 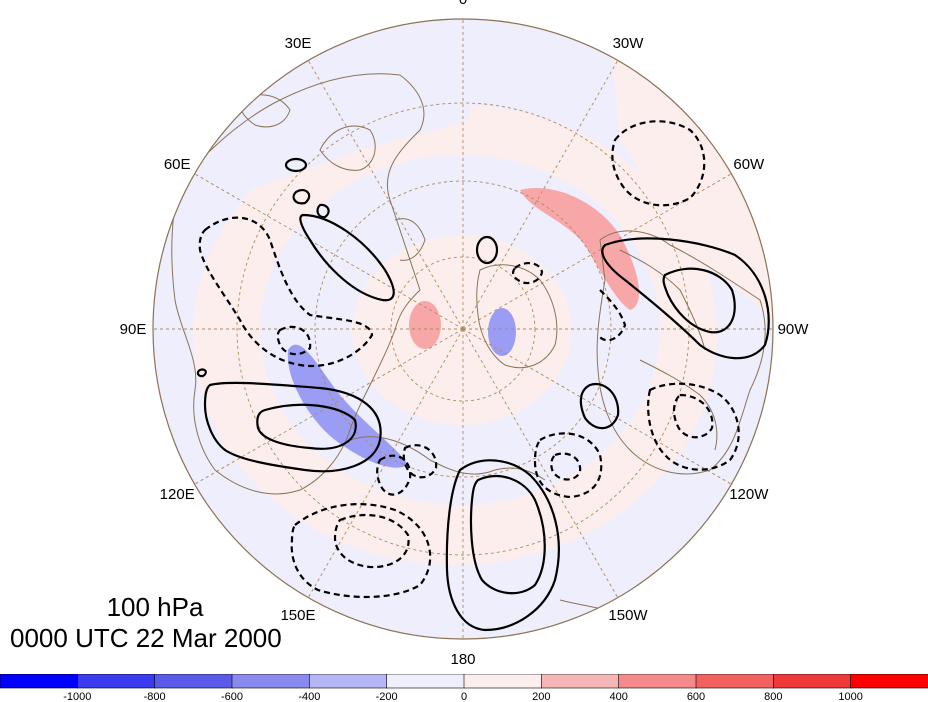 I want to click on colorbar: -1000 -800 -600 -400 -200 0 200 400 600 800 1000, so click(x=464, y=688).